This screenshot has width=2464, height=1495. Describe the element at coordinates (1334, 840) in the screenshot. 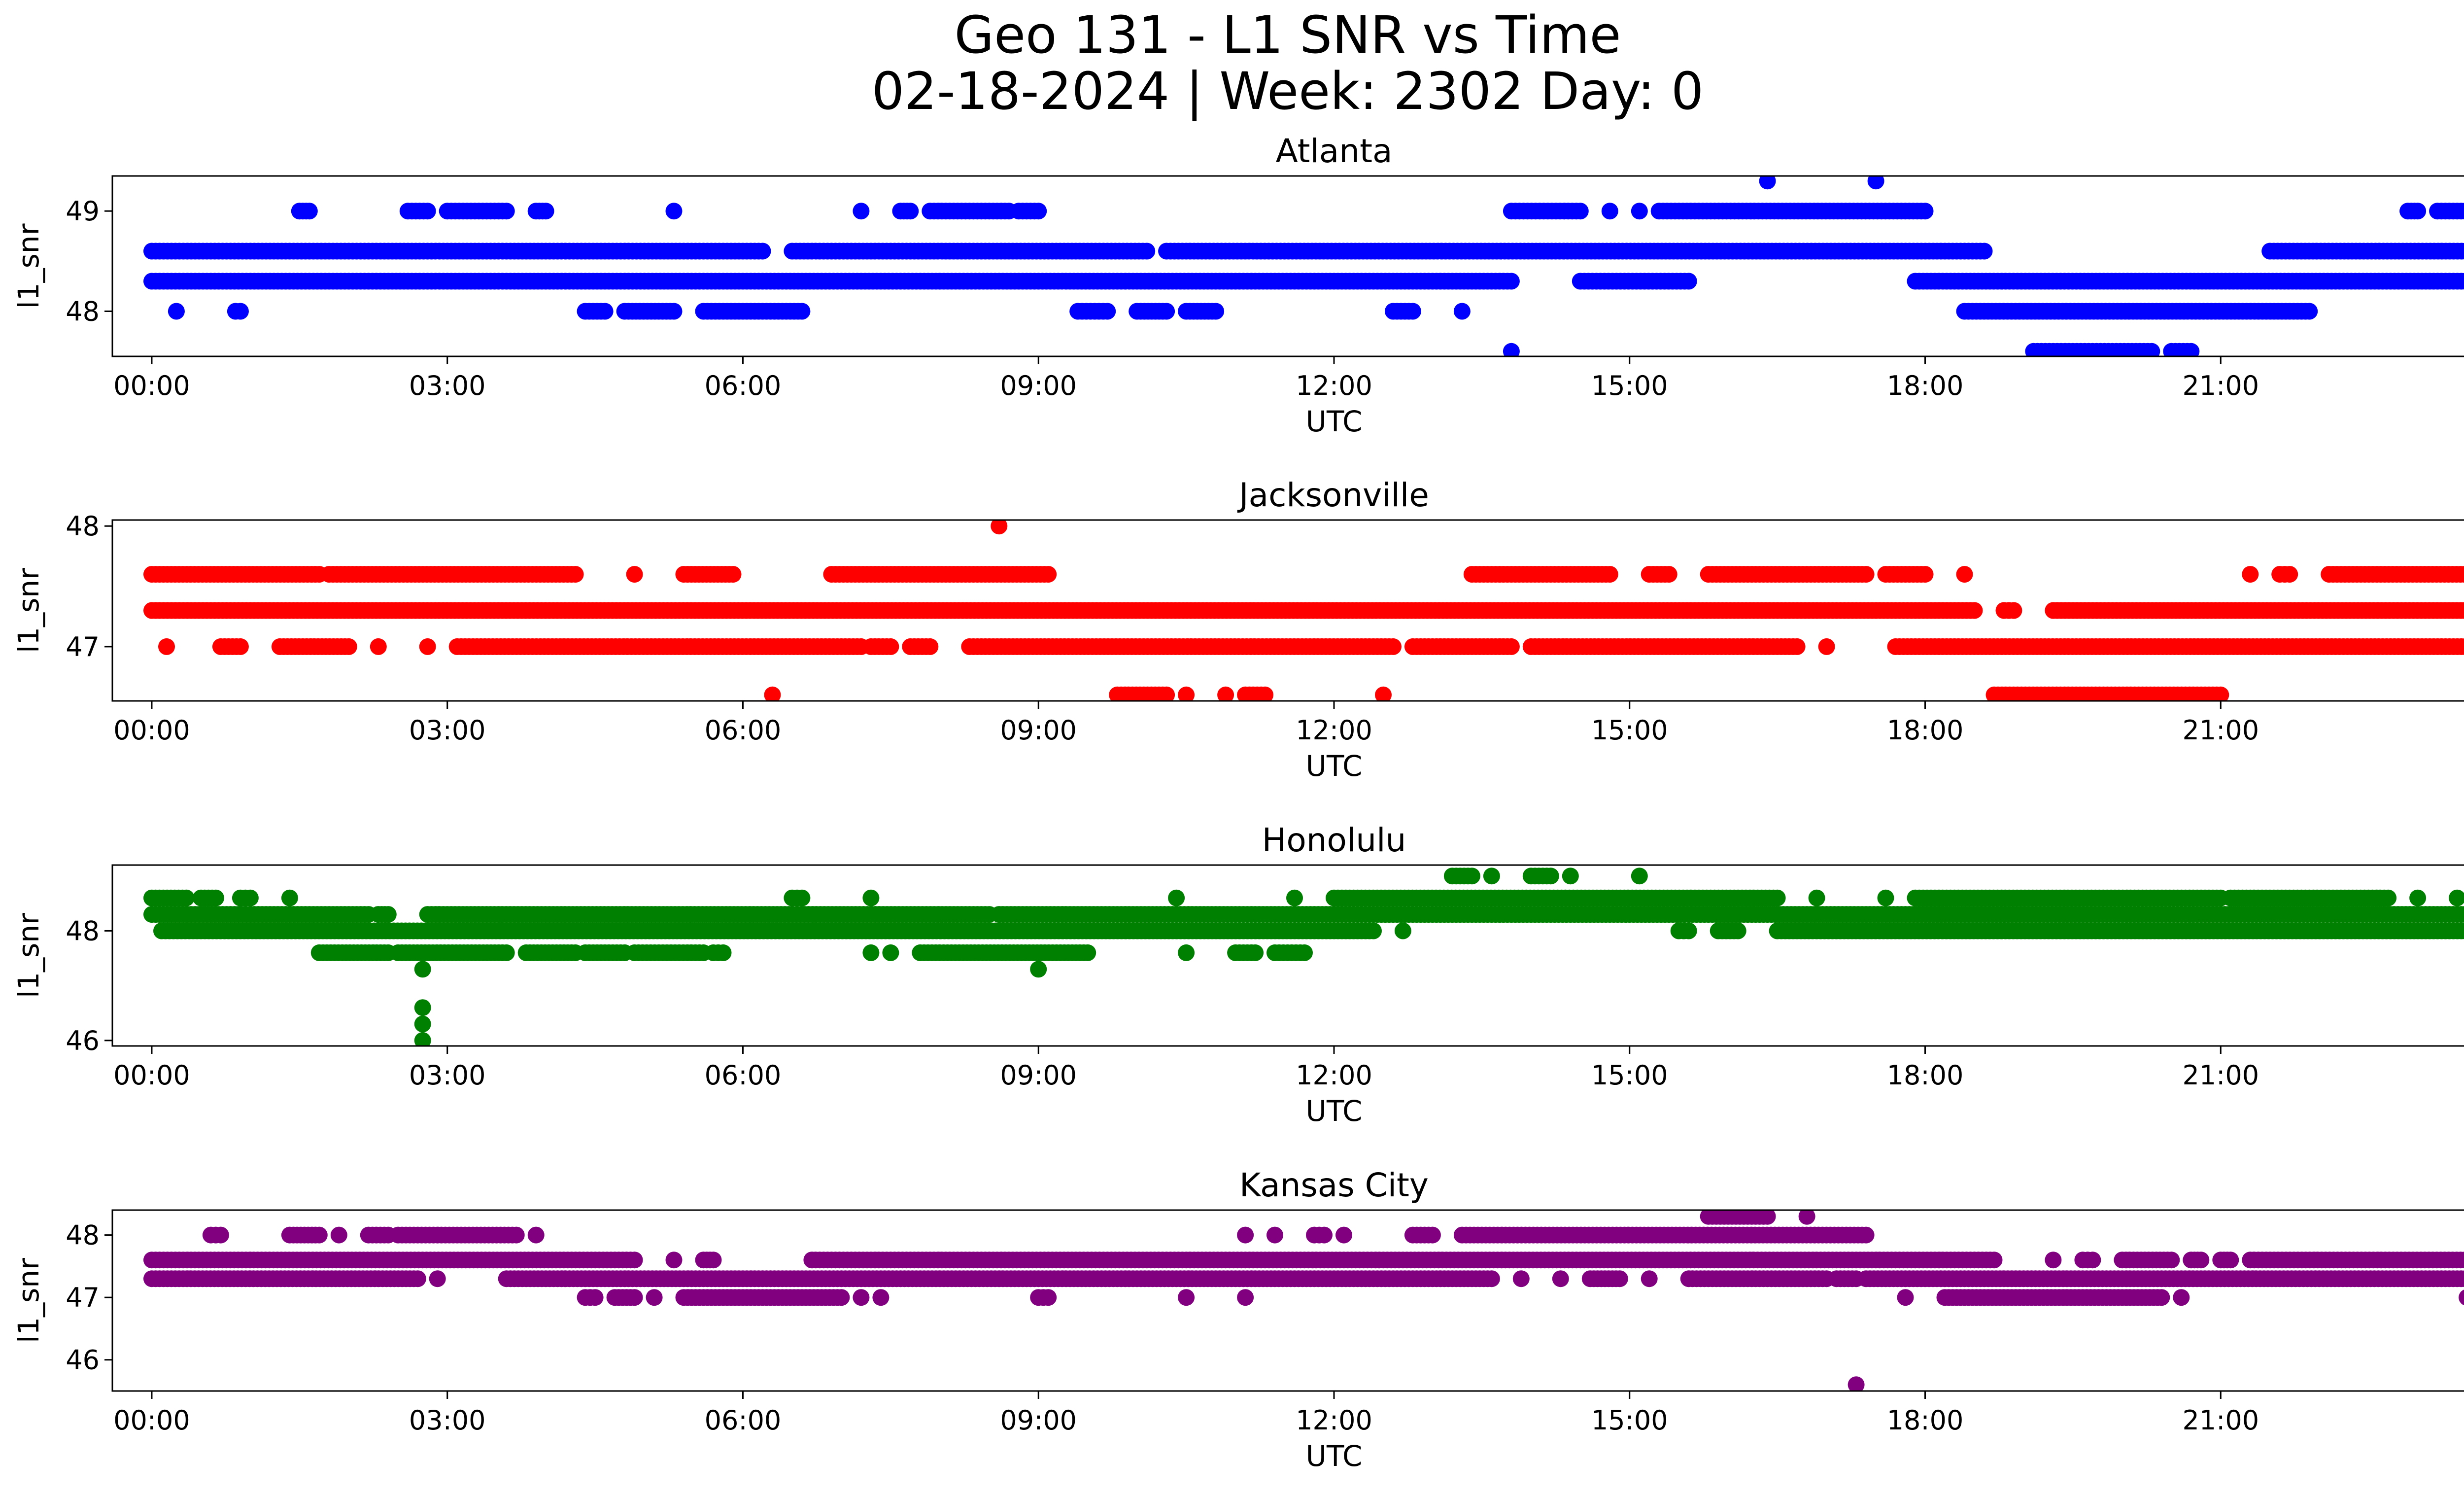

I see `panel-title: Honolulu` at that location.